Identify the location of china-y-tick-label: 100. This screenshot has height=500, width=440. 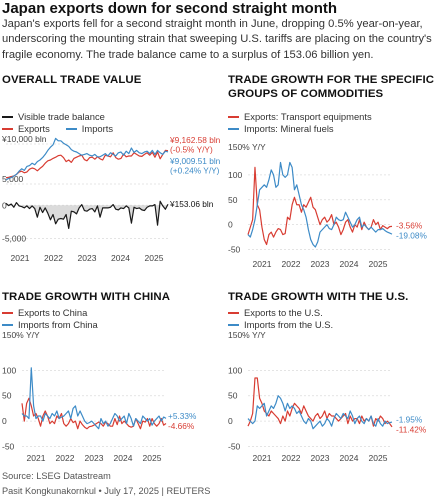
(9, 370).